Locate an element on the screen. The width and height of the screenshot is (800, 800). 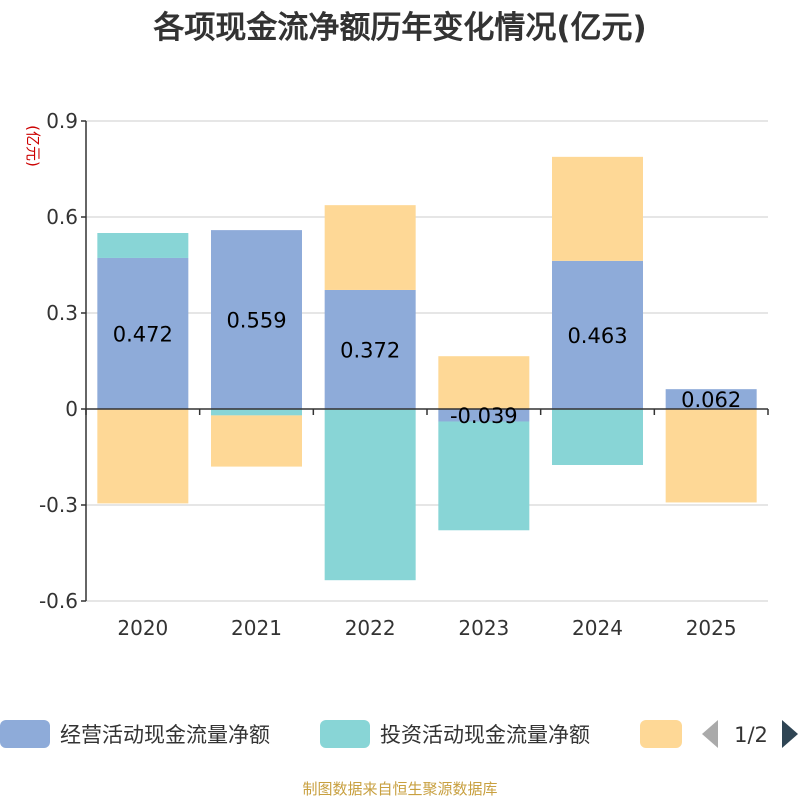
y-tick-label: 0.3 is located at coordinates (62, 313).